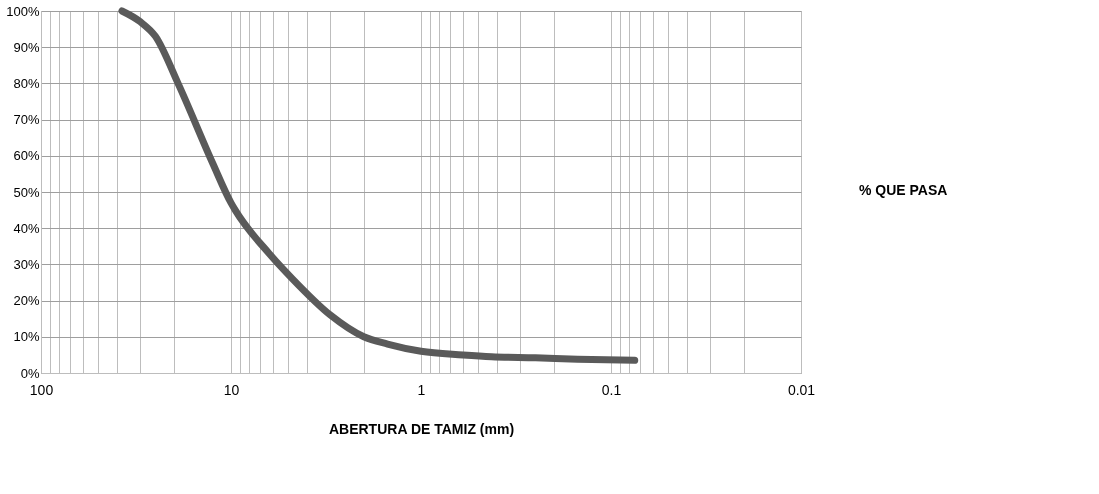 The image size is (1099, 494). What do you see at coordinates (26, 337) in the screenshot?
I see `y-tick-label: 10%` at bounding box center [26, 337].